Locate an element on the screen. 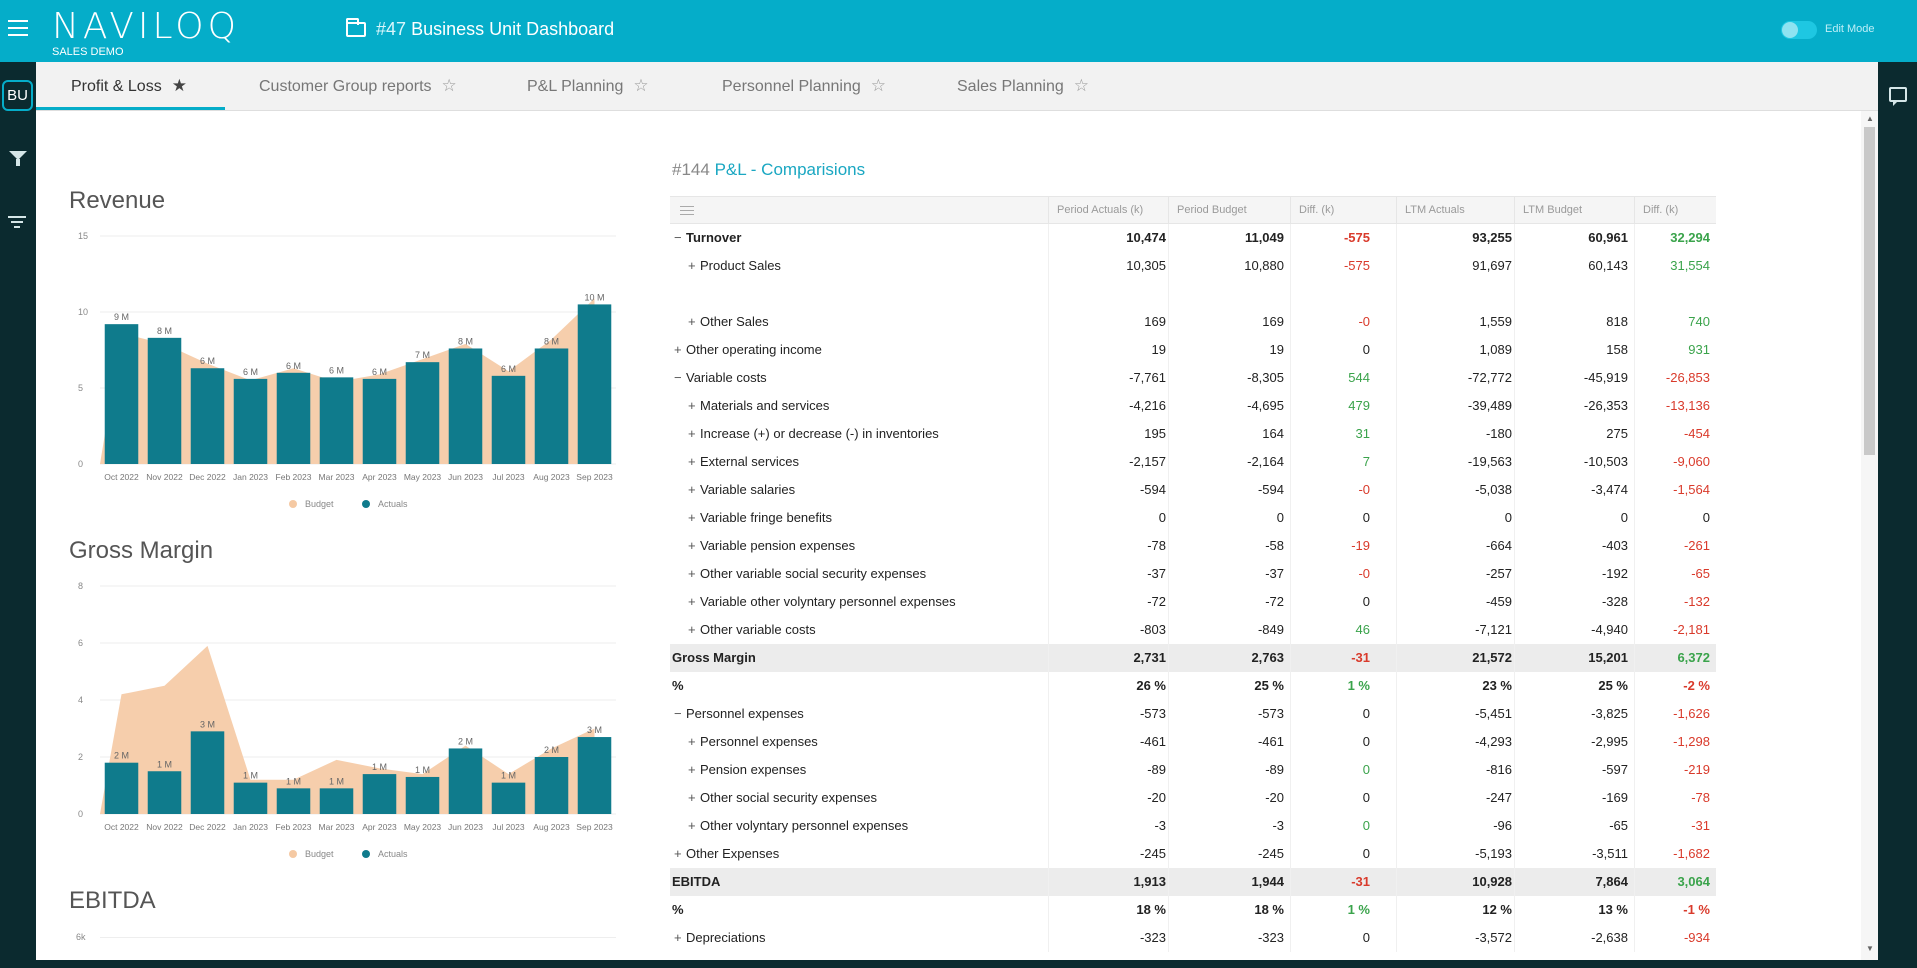 This screenshot has width=1917, height=968. column-header-period-budget: Period Budget is located at coordinates (1229, 210).